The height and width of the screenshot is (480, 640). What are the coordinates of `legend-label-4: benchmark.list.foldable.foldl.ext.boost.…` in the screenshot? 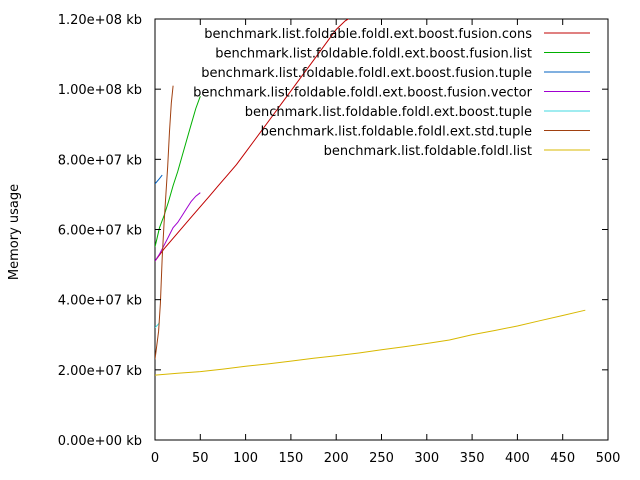 It's located at (388, 112).